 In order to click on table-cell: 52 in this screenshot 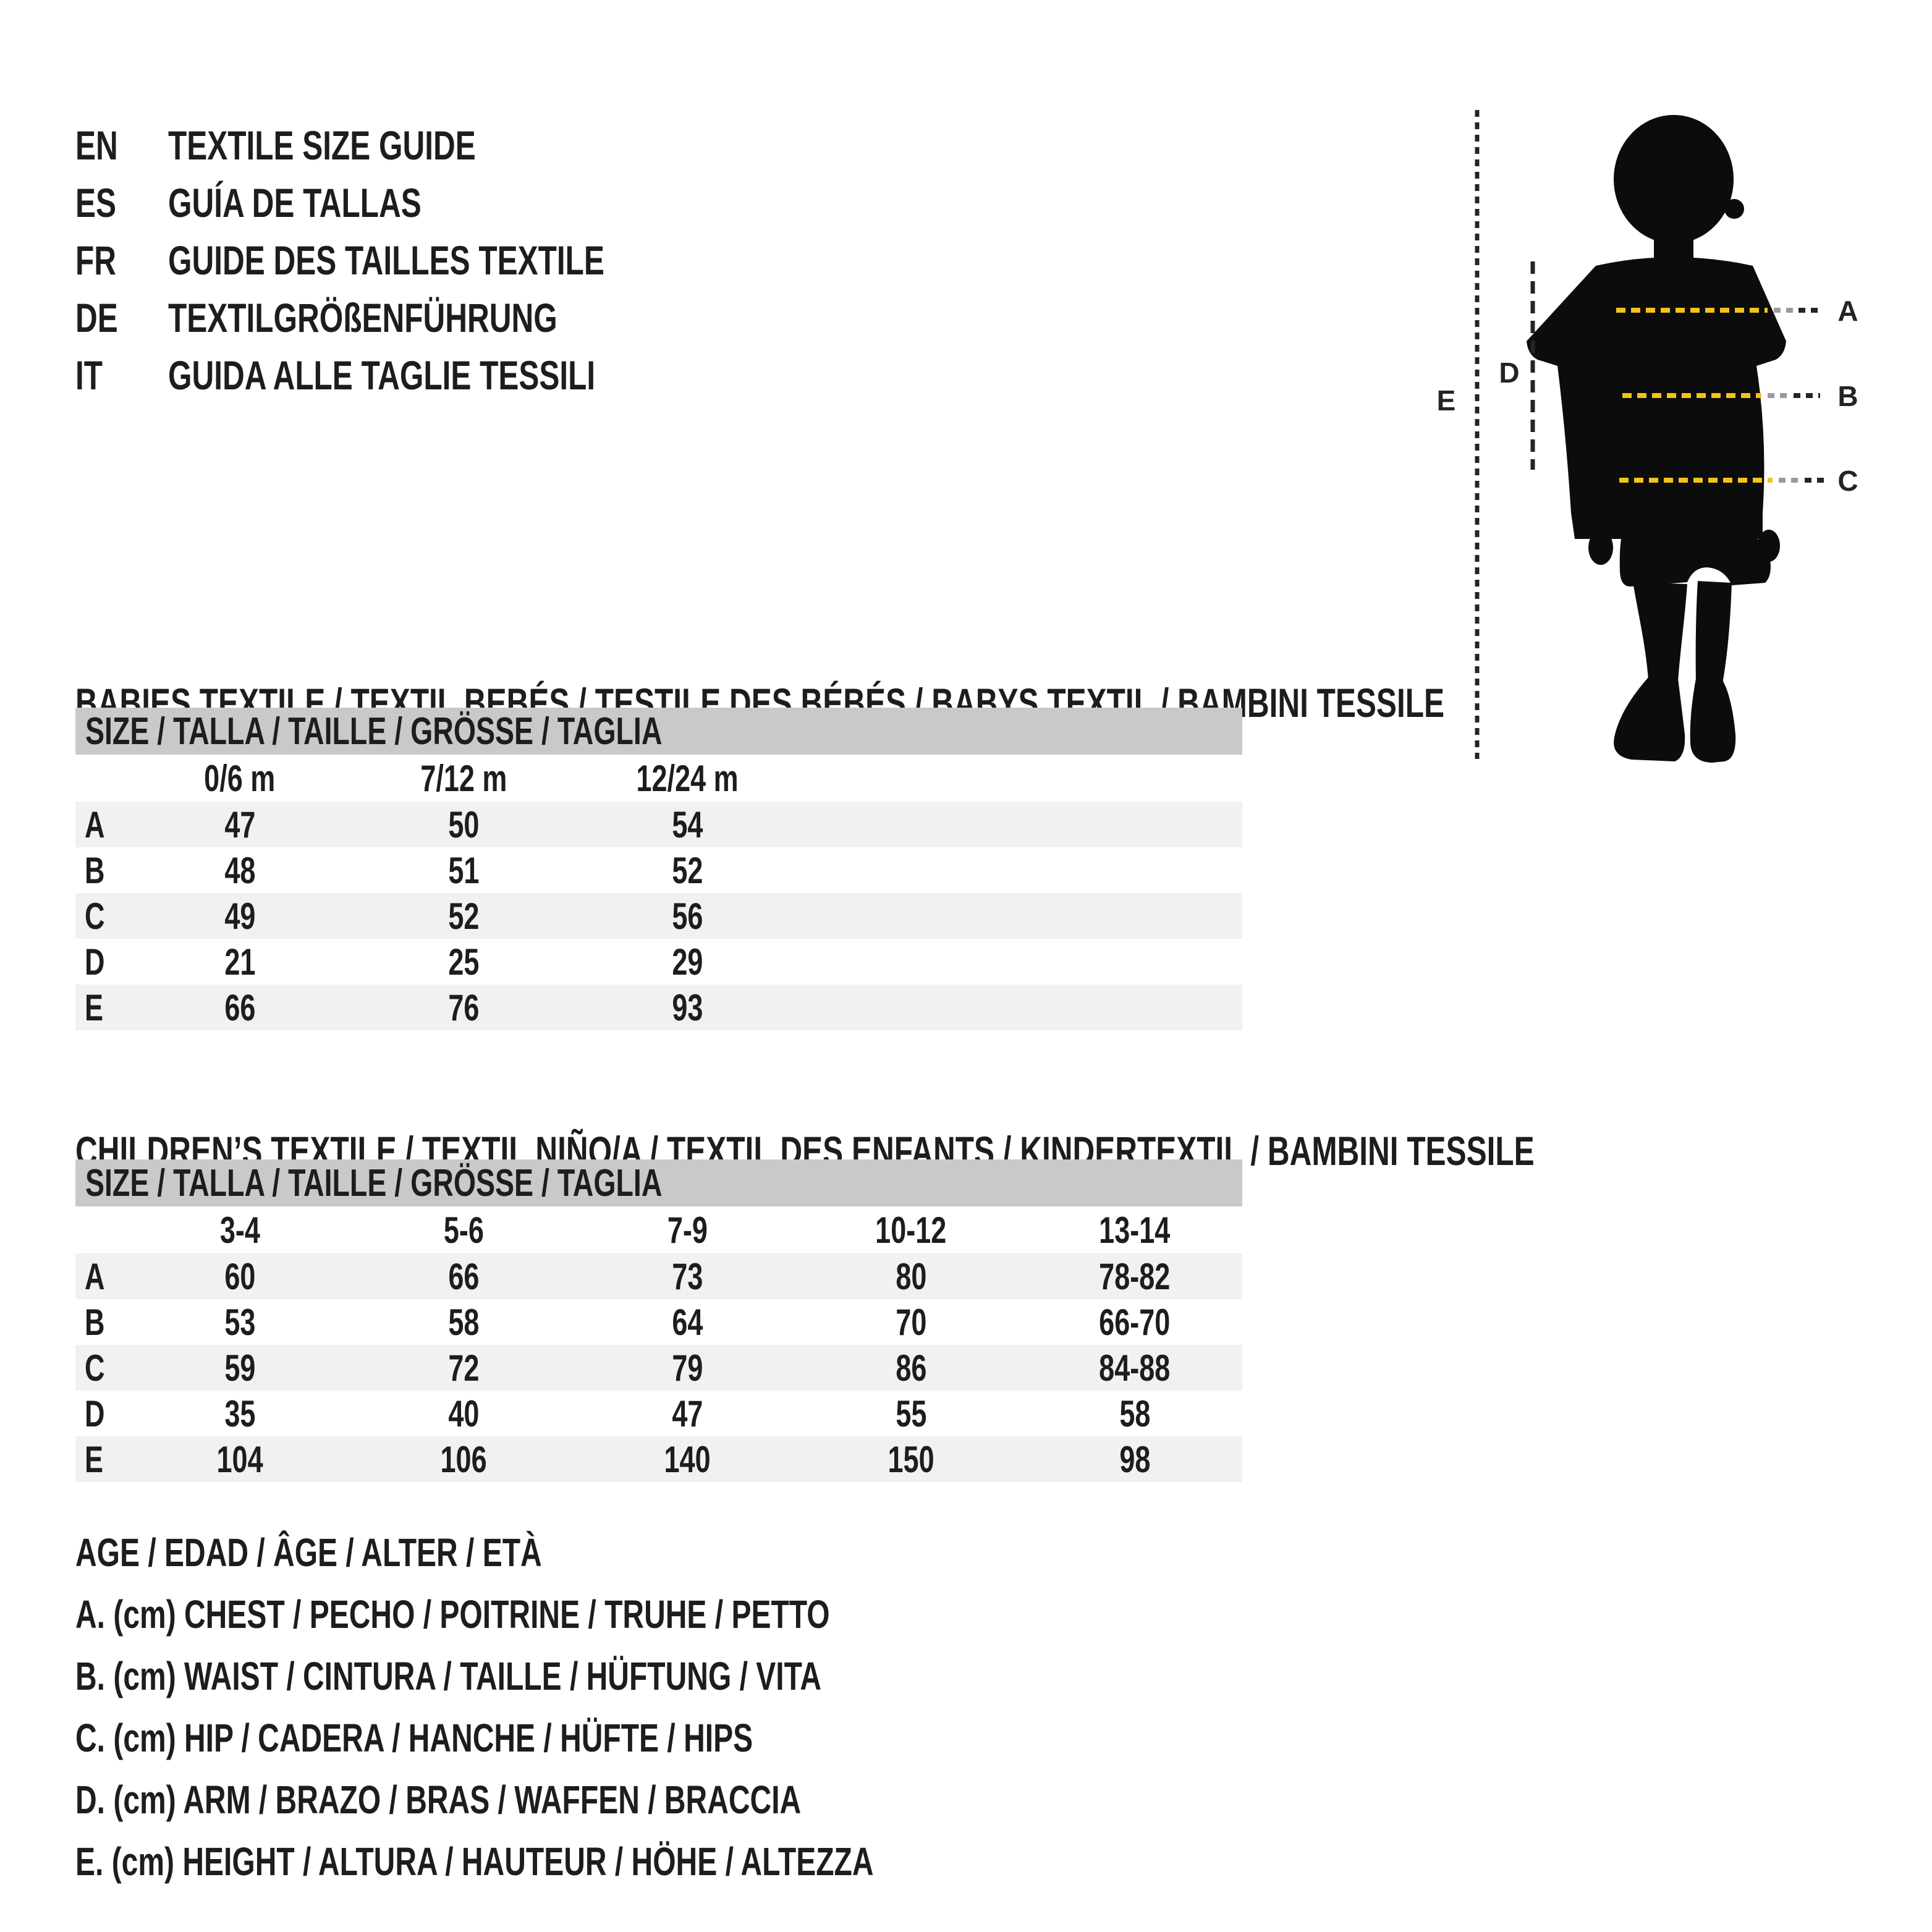, I will do `click(463, 916)`.